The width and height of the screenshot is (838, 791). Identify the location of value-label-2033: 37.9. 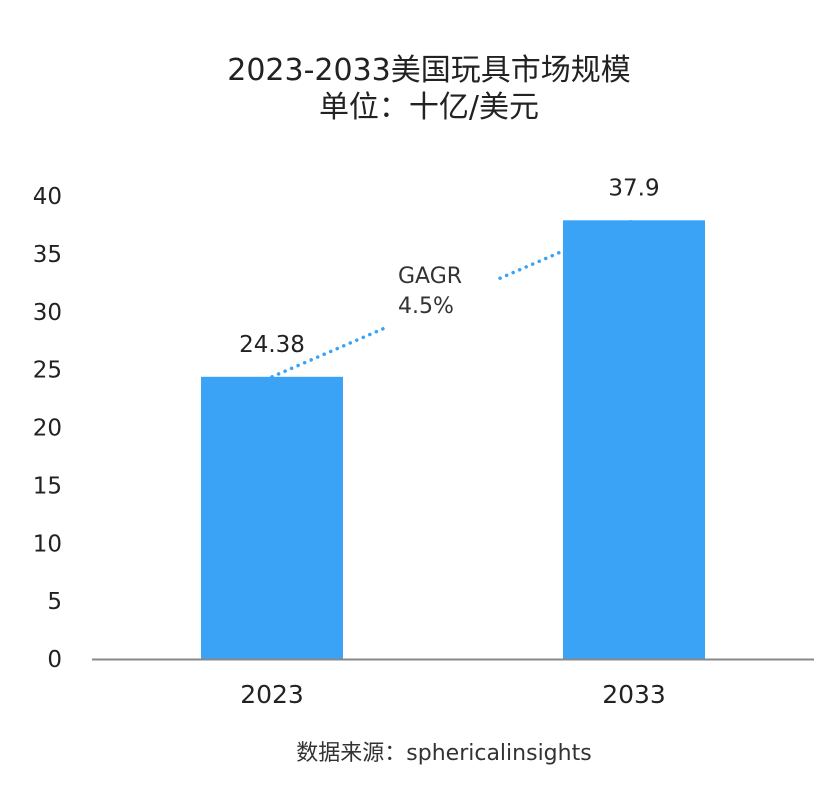
(633, 188).